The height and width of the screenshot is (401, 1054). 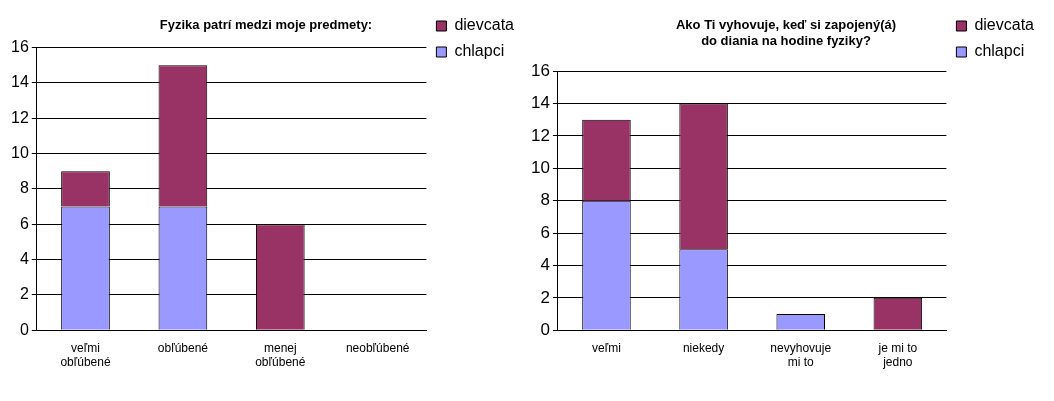 What do you see at coordinates (183, 347) in the screenshot?
I see `x-tick-label: obľúbené` at bounding box center [183, 347].